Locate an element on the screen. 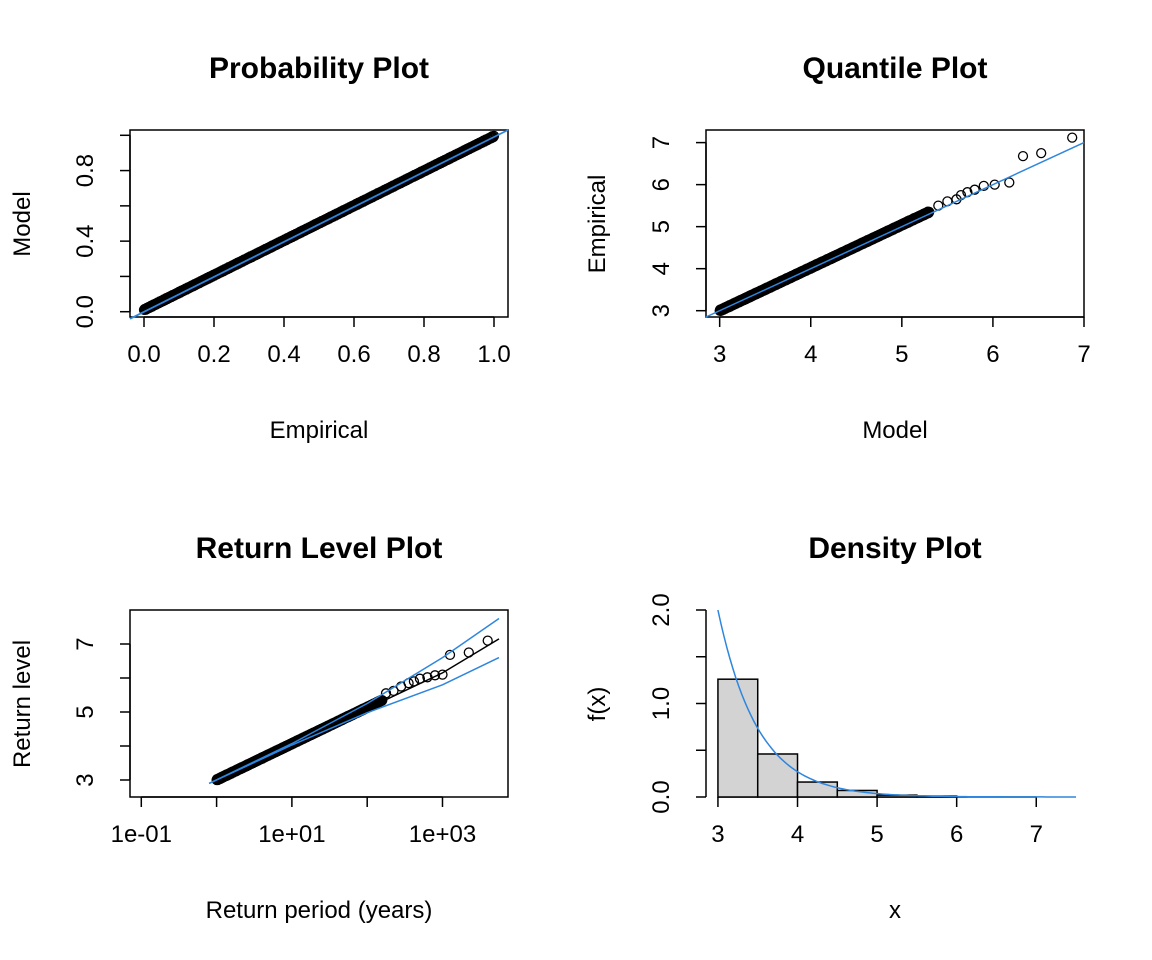 The width and height of the screenshot is (1152, 960). rl-y-tick-label: 7 is located at coordinates (85, 643).